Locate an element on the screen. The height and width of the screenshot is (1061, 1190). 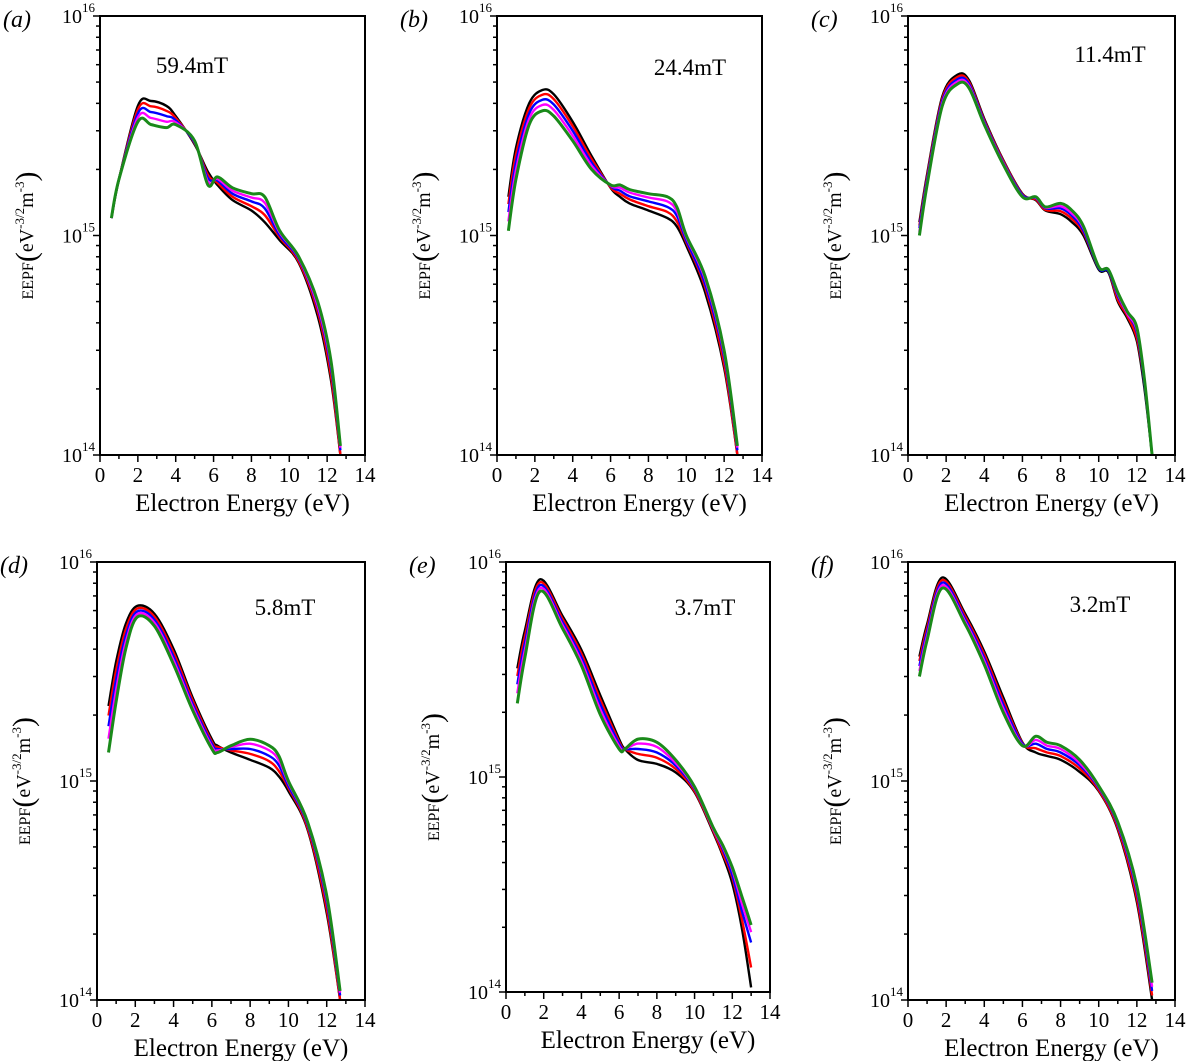
field-annotation: 24.4mT is located at coordinates (690, 67).